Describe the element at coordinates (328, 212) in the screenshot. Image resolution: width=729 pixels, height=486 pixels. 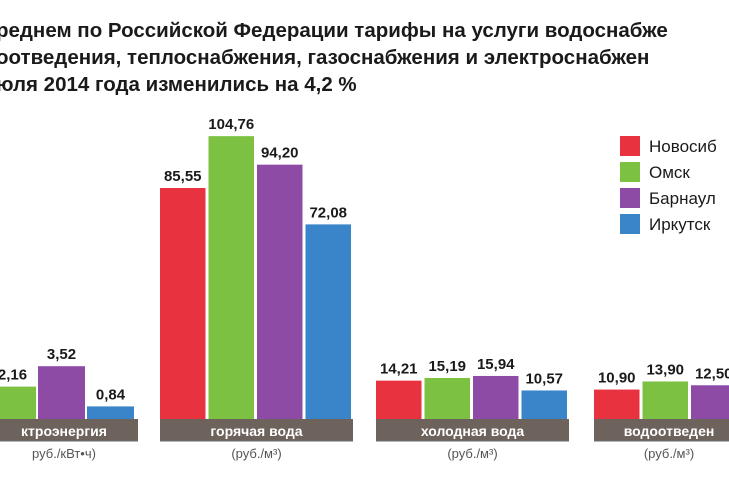
I see `value-label-1-3: 72,08` at that location.